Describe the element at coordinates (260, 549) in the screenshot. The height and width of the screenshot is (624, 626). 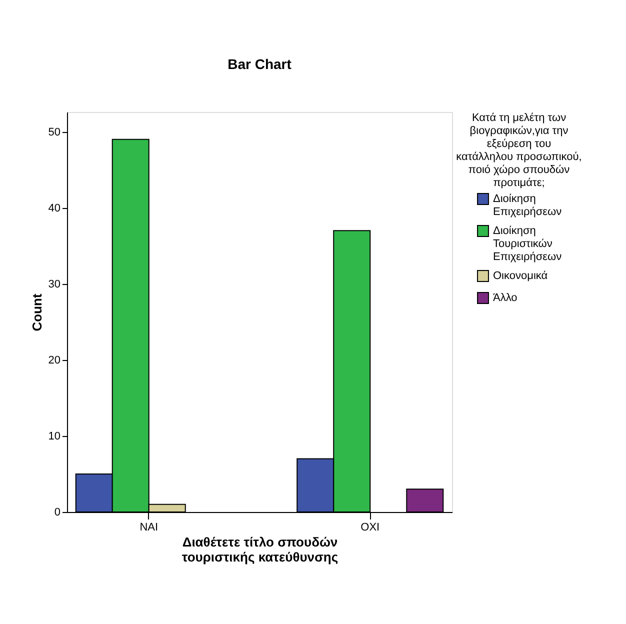
I see `x-axis-title: Διαθέτετε τίτλο σπουδών τουριστικής κατεύθυνσης` at that location.